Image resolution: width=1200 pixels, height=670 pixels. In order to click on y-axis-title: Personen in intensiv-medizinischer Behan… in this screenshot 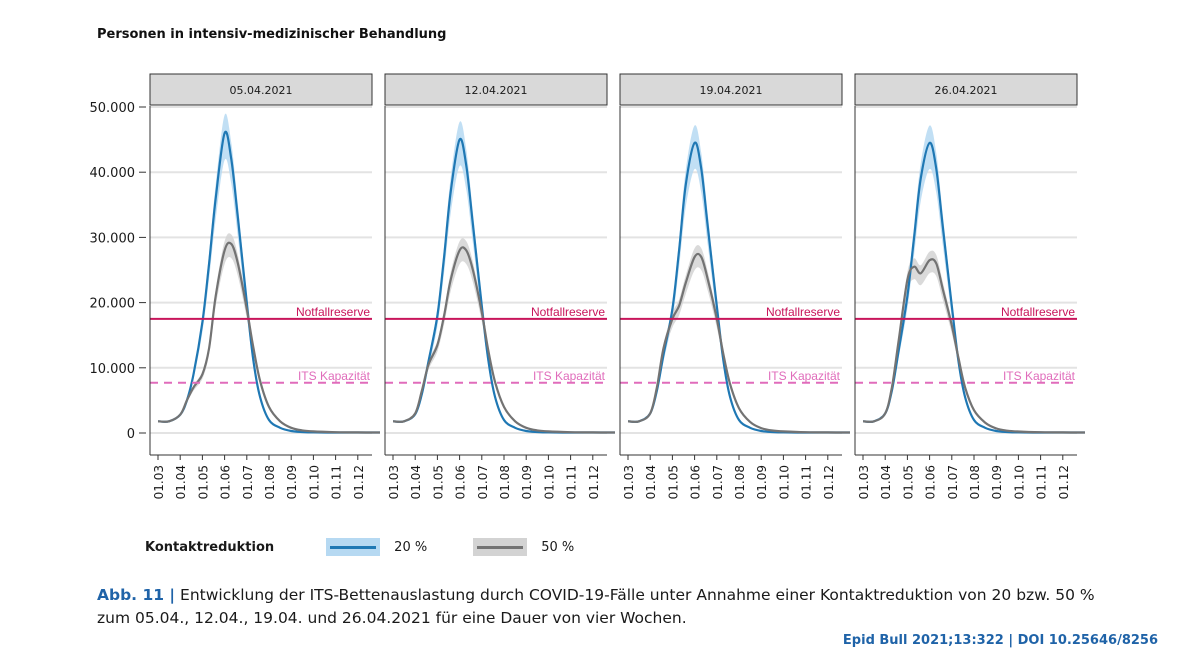, I will do `click(272, 34)`.